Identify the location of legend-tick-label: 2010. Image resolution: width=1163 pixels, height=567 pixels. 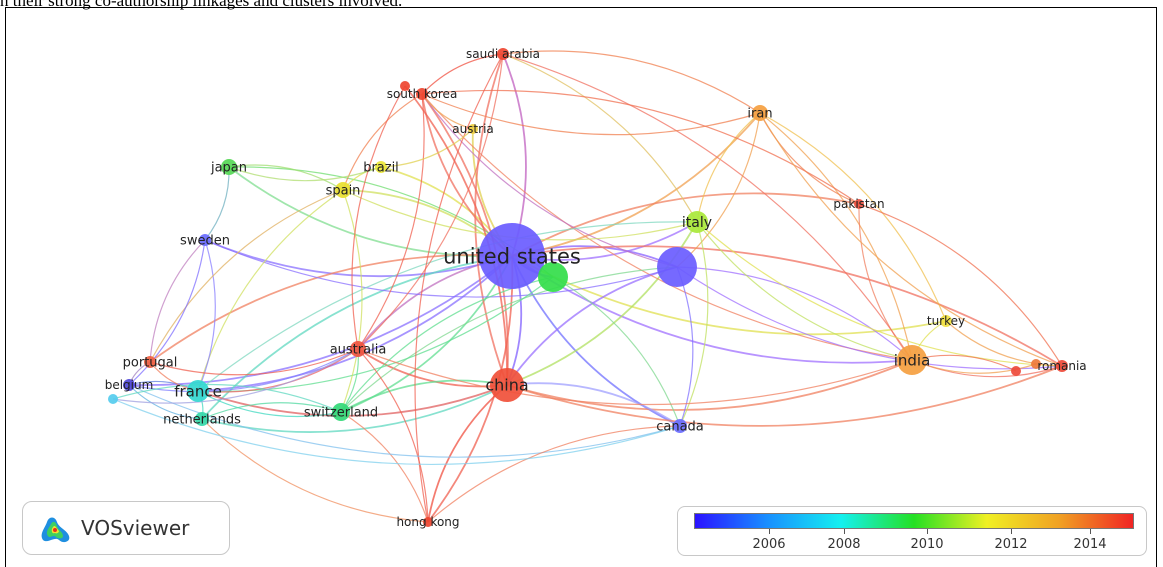
(927, 544).